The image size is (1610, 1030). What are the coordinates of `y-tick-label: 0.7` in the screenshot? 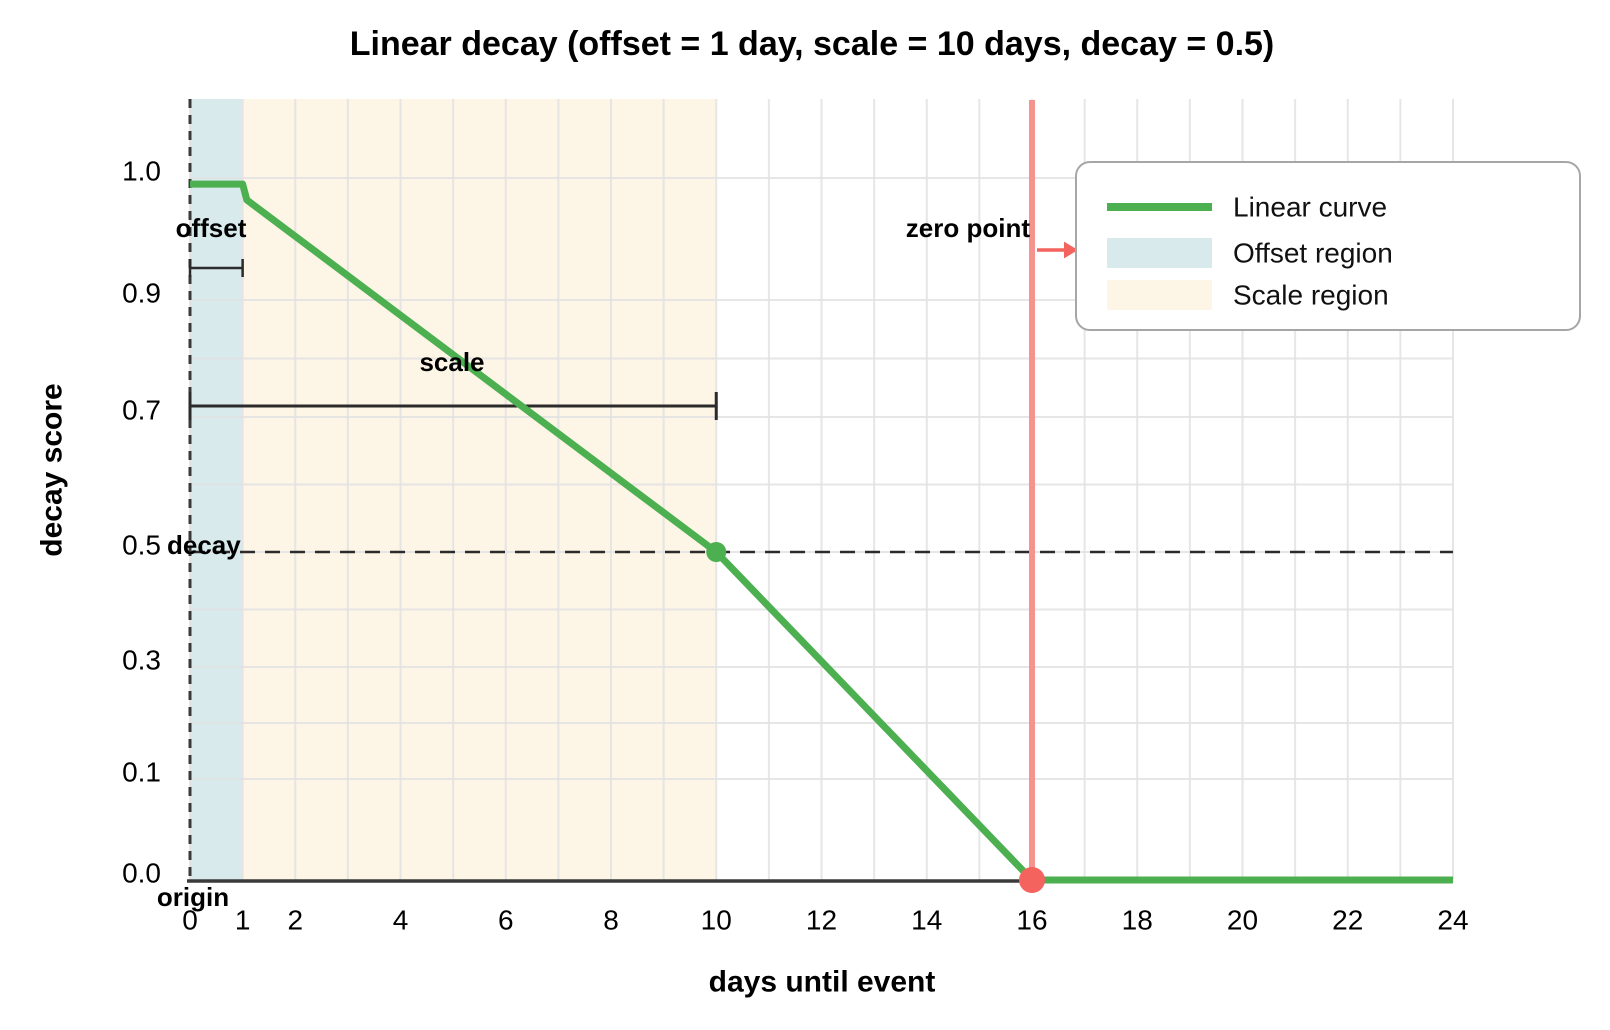 It's located at (141, 410).